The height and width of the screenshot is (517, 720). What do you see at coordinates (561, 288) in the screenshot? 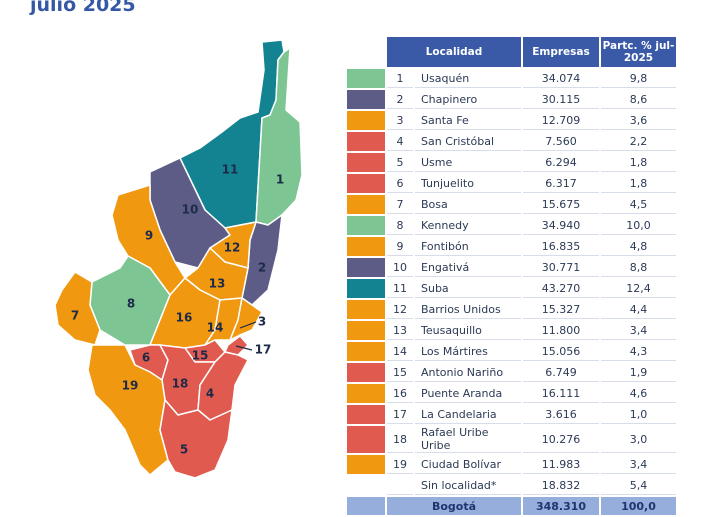
I see `row-empresas: 43.270` at bounding box center [561, 288].